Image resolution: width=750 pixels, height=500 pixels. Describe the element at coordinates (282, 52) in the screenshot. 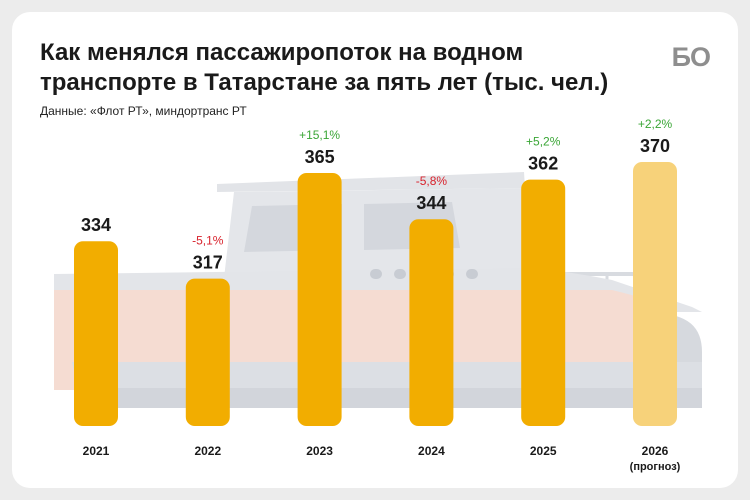

I see `title-line-1: Как менялся пассажиропоток на водном` at that location.